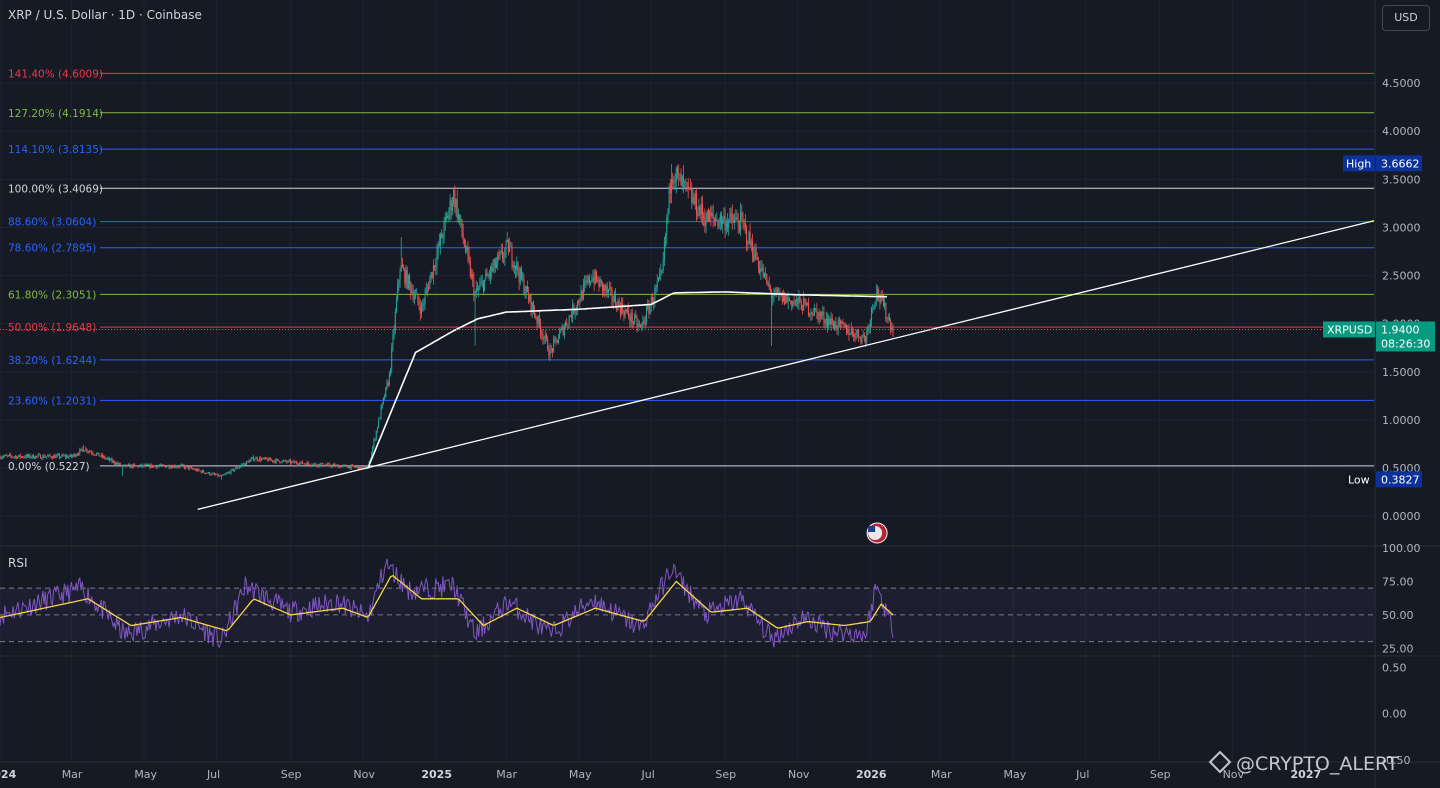 The image size is (1440, 788). What do you see at coordinates (1220, 762) in the screenshot?
I see `logo-diamond` at bounding box center [1220, 762].